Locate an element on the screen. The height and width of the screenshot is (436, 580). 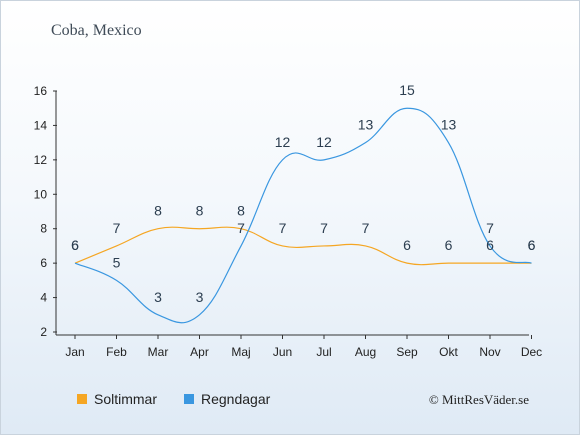
x-tick-label: Feb is located at coordinates (116, 352).